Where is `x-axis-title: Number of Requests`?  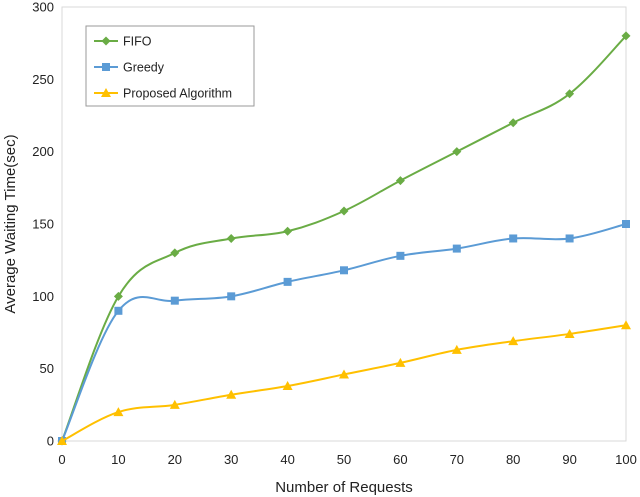
x-axis-title: Number of Requests is located at coordinates (344, 487).